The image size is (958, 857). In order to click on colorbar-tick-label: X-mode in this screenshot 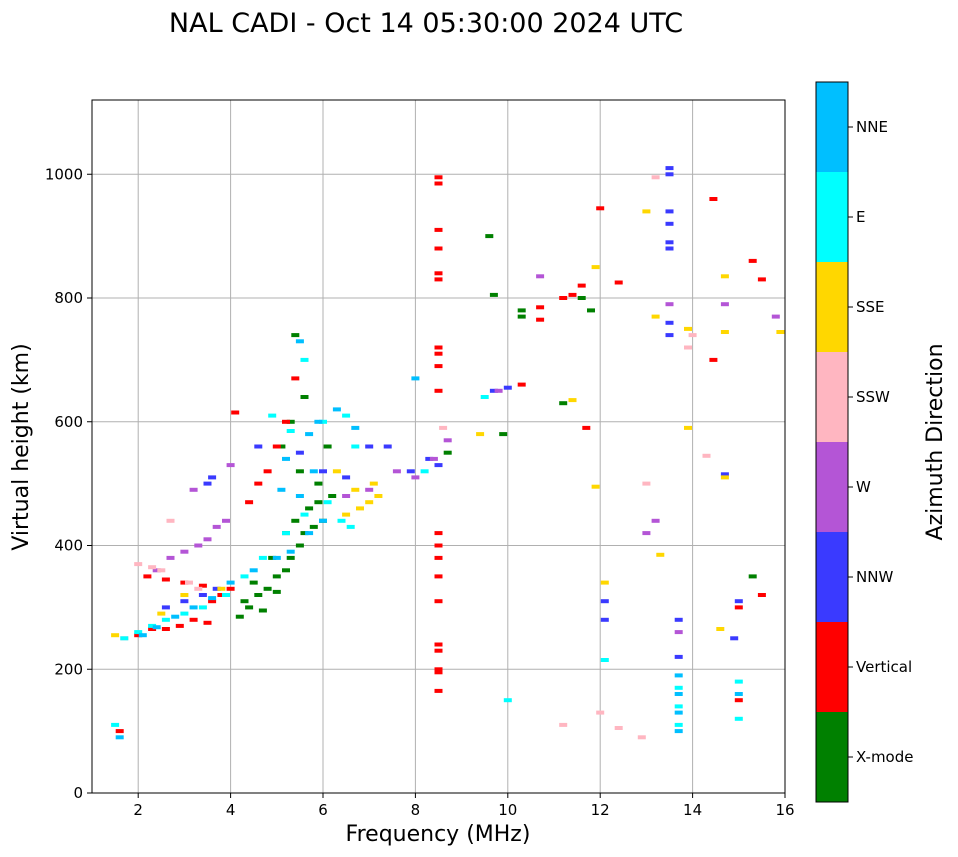, I will do `click(884, 757)`.